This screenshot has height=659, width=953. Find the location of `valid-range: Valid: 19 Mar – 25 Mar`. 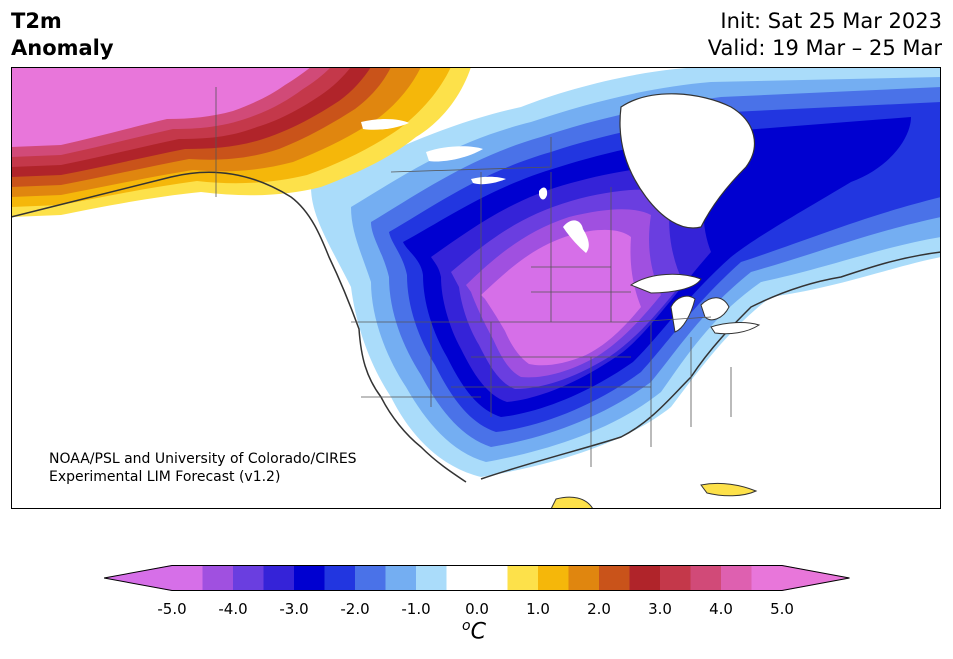

valid-range: Valid: 19 Mar – 25 Mar is located at coordinates (824, 48).